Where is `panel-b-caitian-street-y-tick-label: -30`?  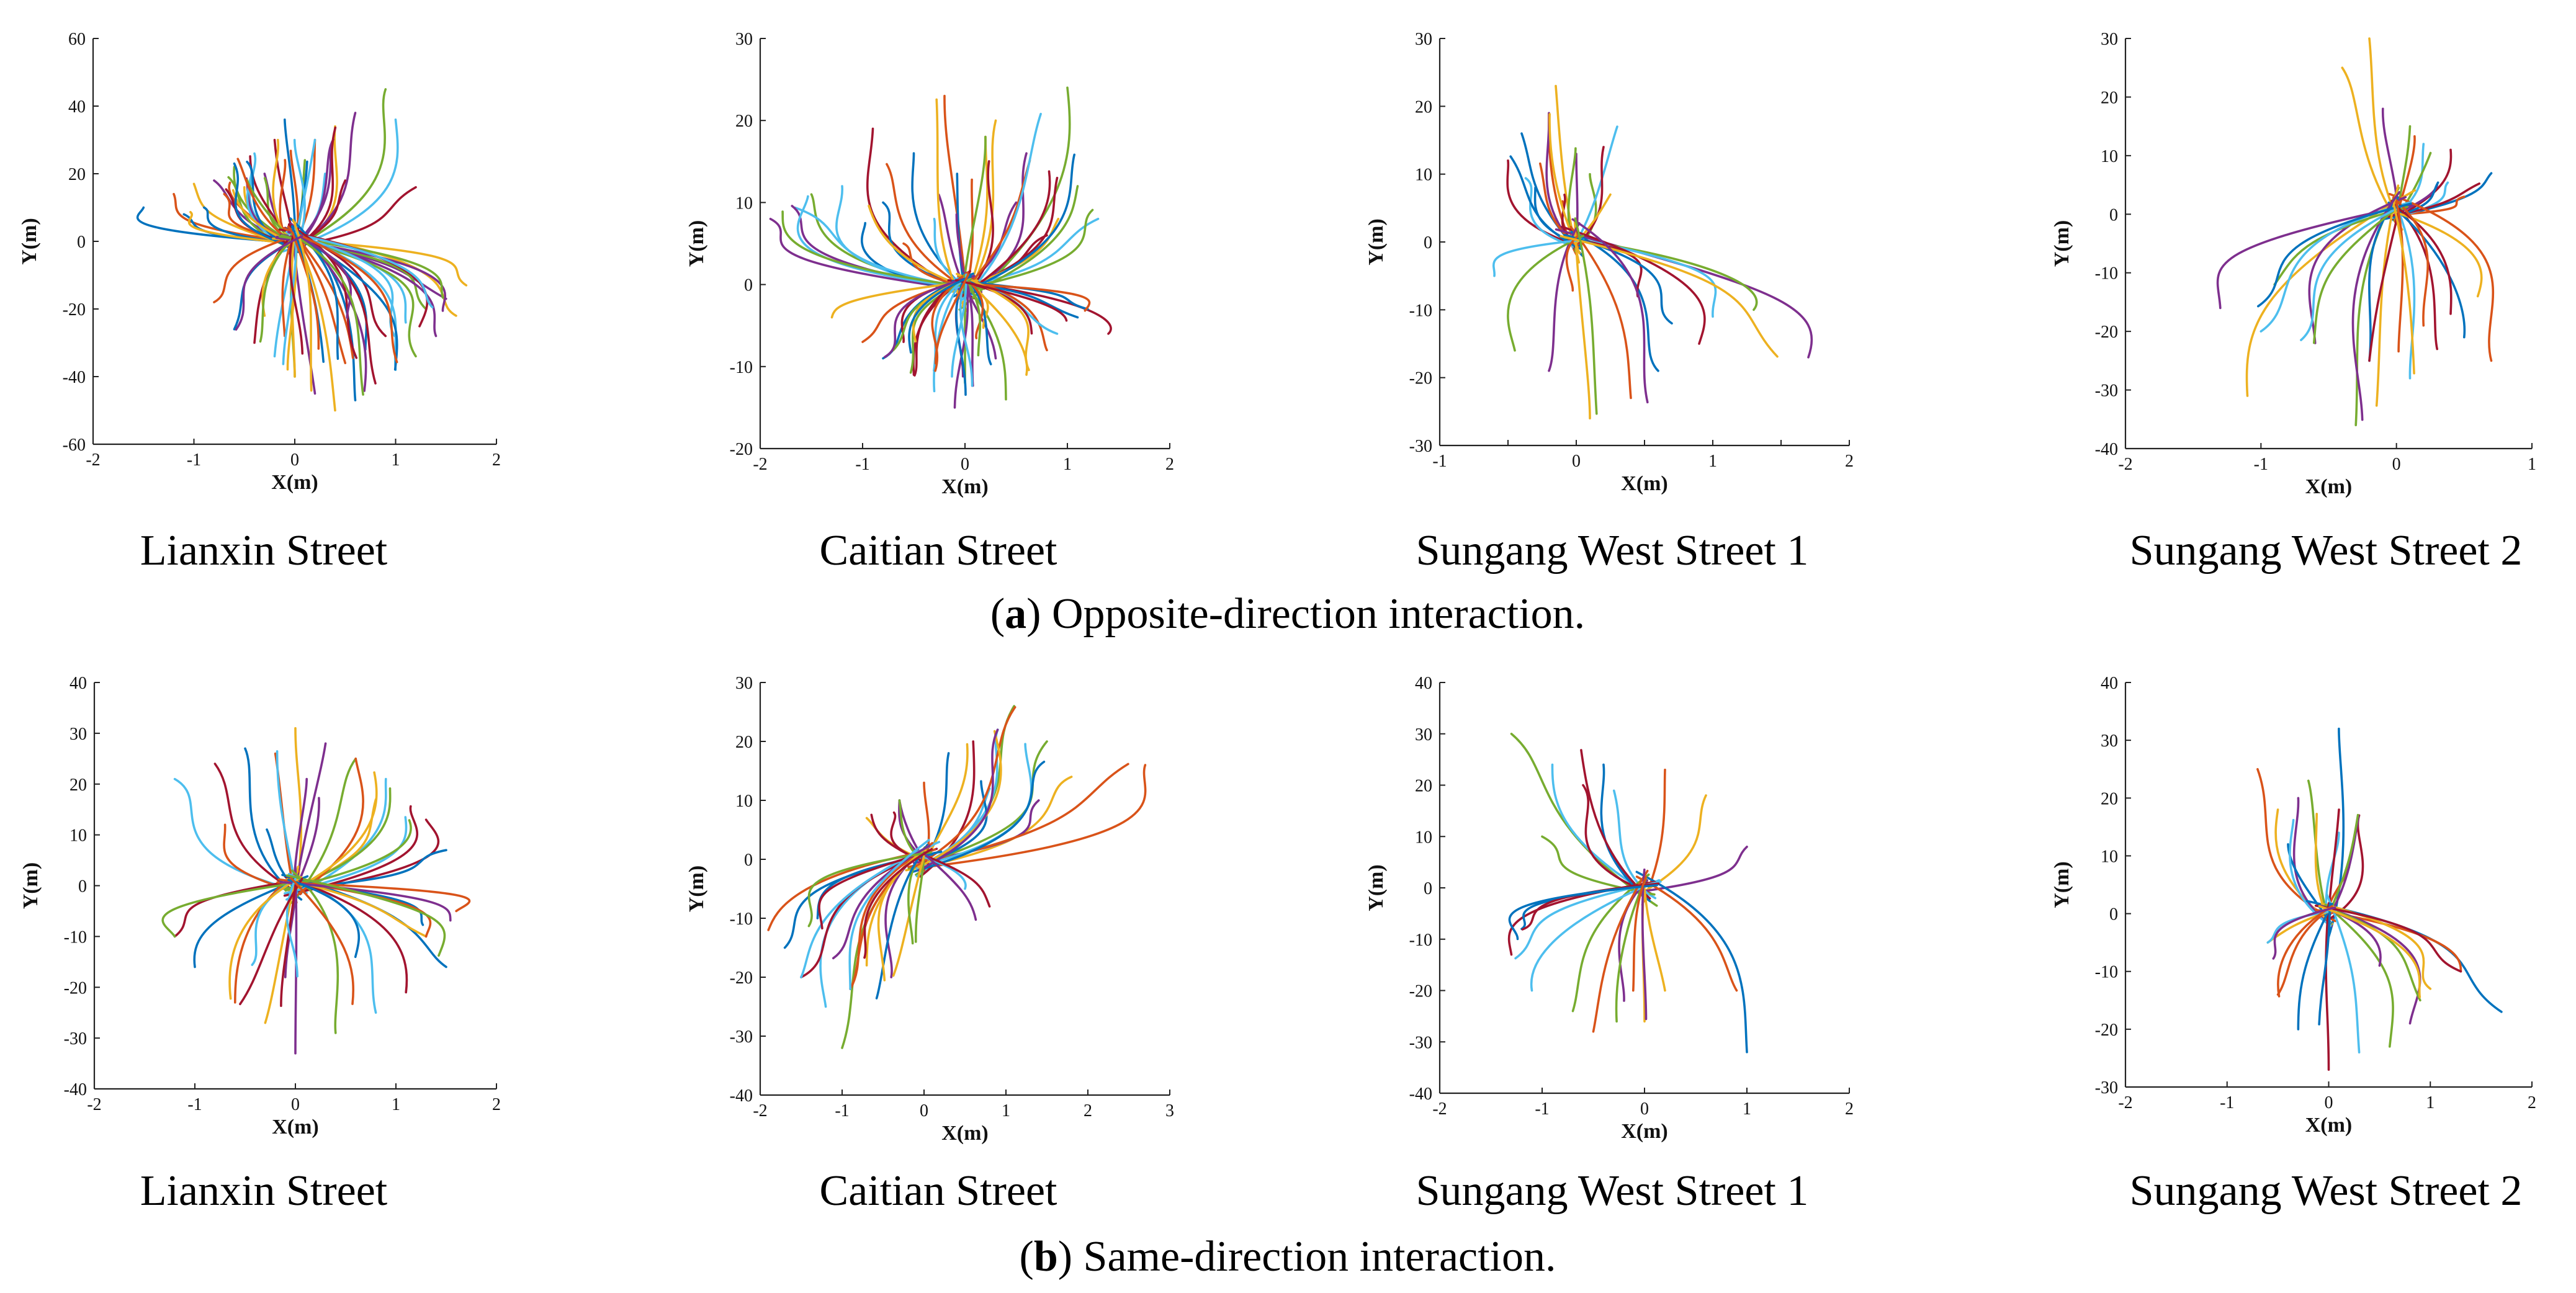 panel-b-caitian-street-y-tick-label: -30 is located at coordinates (741, 1037).